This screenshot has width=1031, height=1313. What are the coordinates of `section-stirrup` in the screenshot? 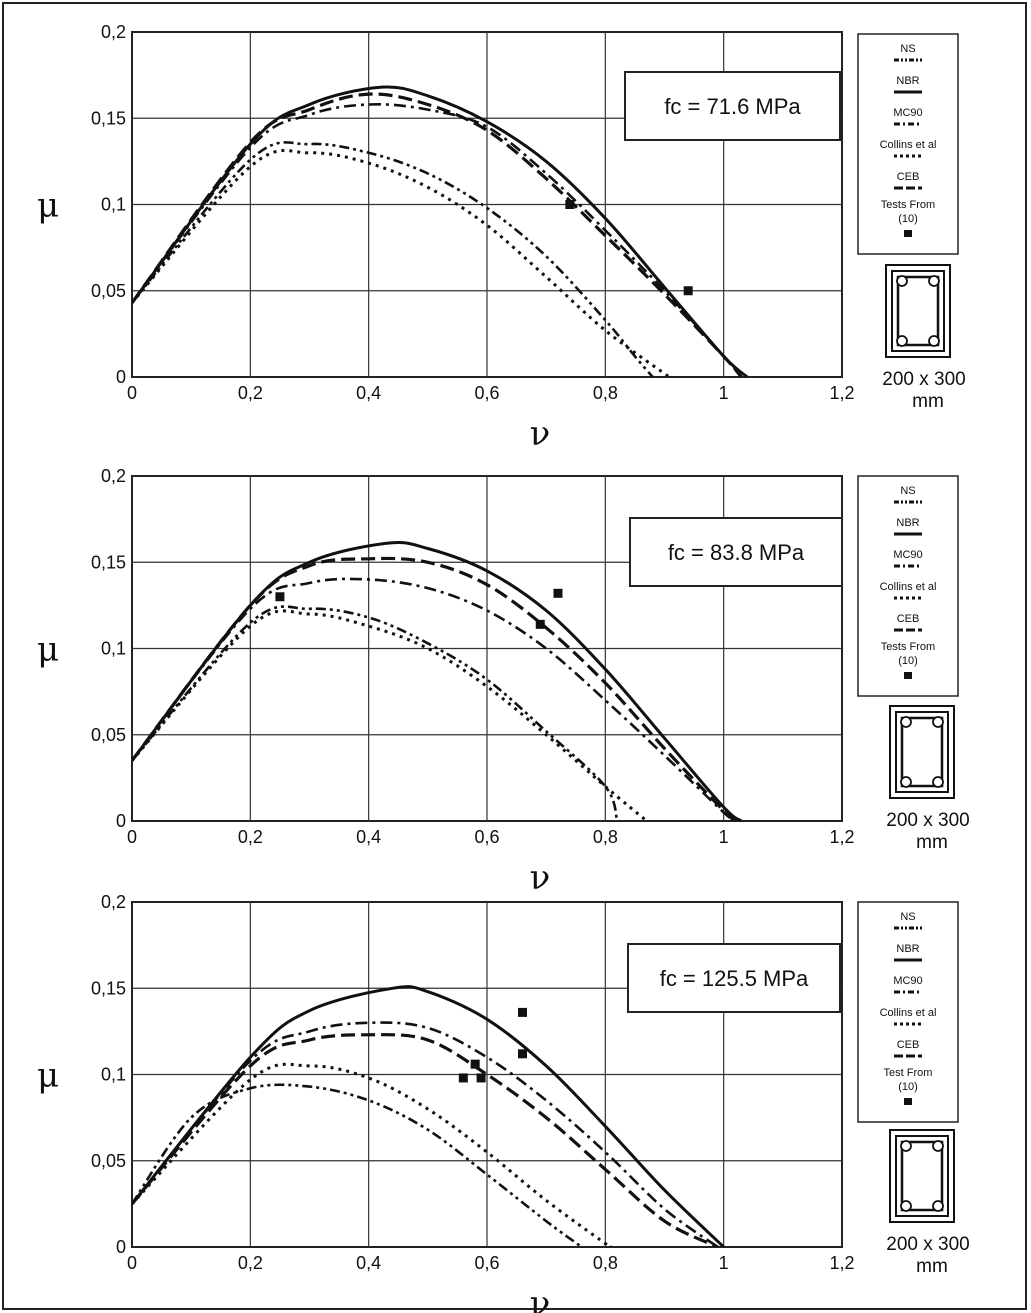 It's located at (918, 311).